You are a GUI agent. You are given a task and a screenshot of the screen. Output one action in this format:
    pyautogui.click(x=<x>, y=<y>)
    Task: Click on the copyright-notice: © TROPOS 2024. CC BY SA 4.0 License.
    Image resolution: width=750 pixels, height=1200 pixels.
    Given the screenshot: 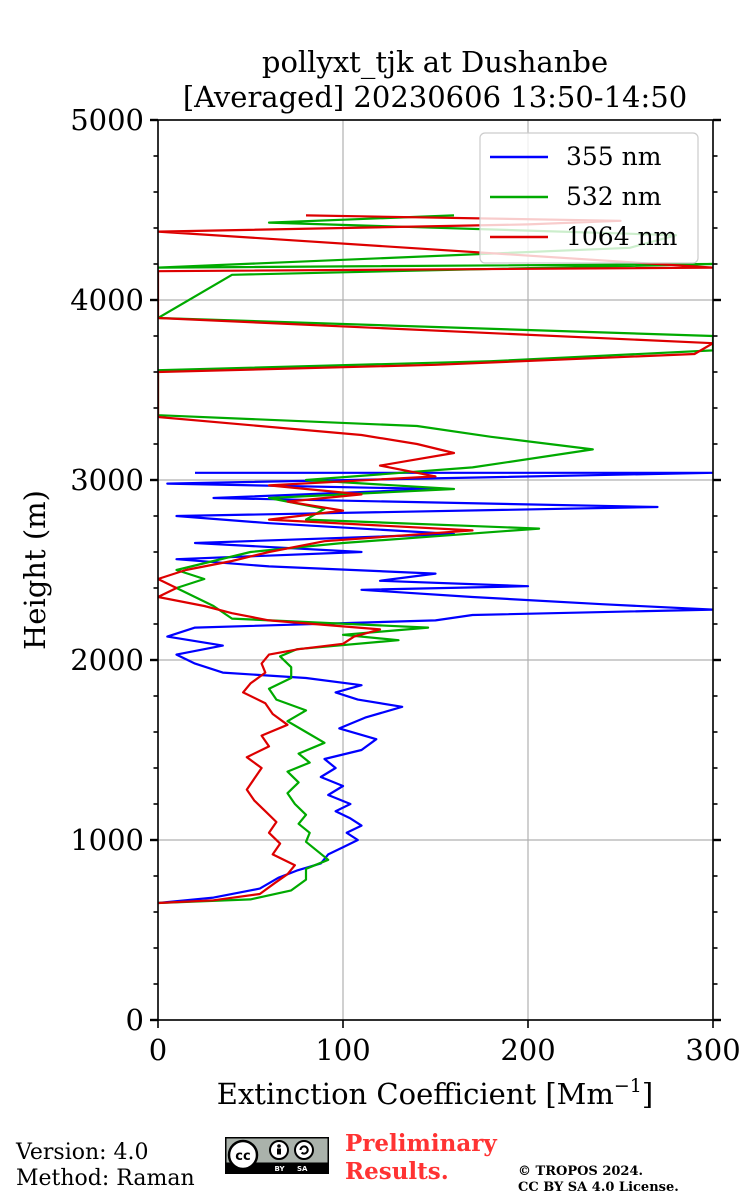 What is the action you would take?
    pyautogui.click(x=598, y=1180)
    